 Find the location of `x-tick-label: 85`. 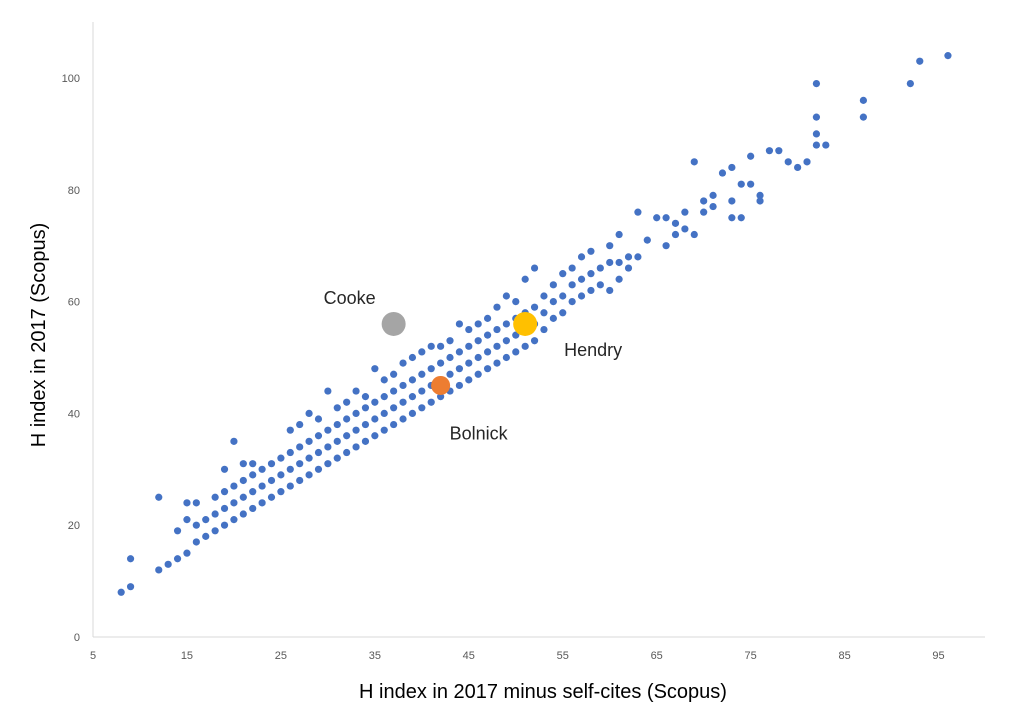

x-tick-label: 85 is located at coordinates (844, 656).